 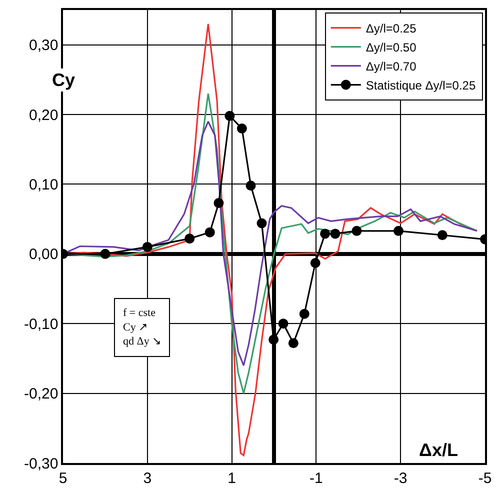 What do you see at coordinates (43, 45) in the screenshot?
I see `y-tick-label: 0,30` at bounding box center [43, 45].